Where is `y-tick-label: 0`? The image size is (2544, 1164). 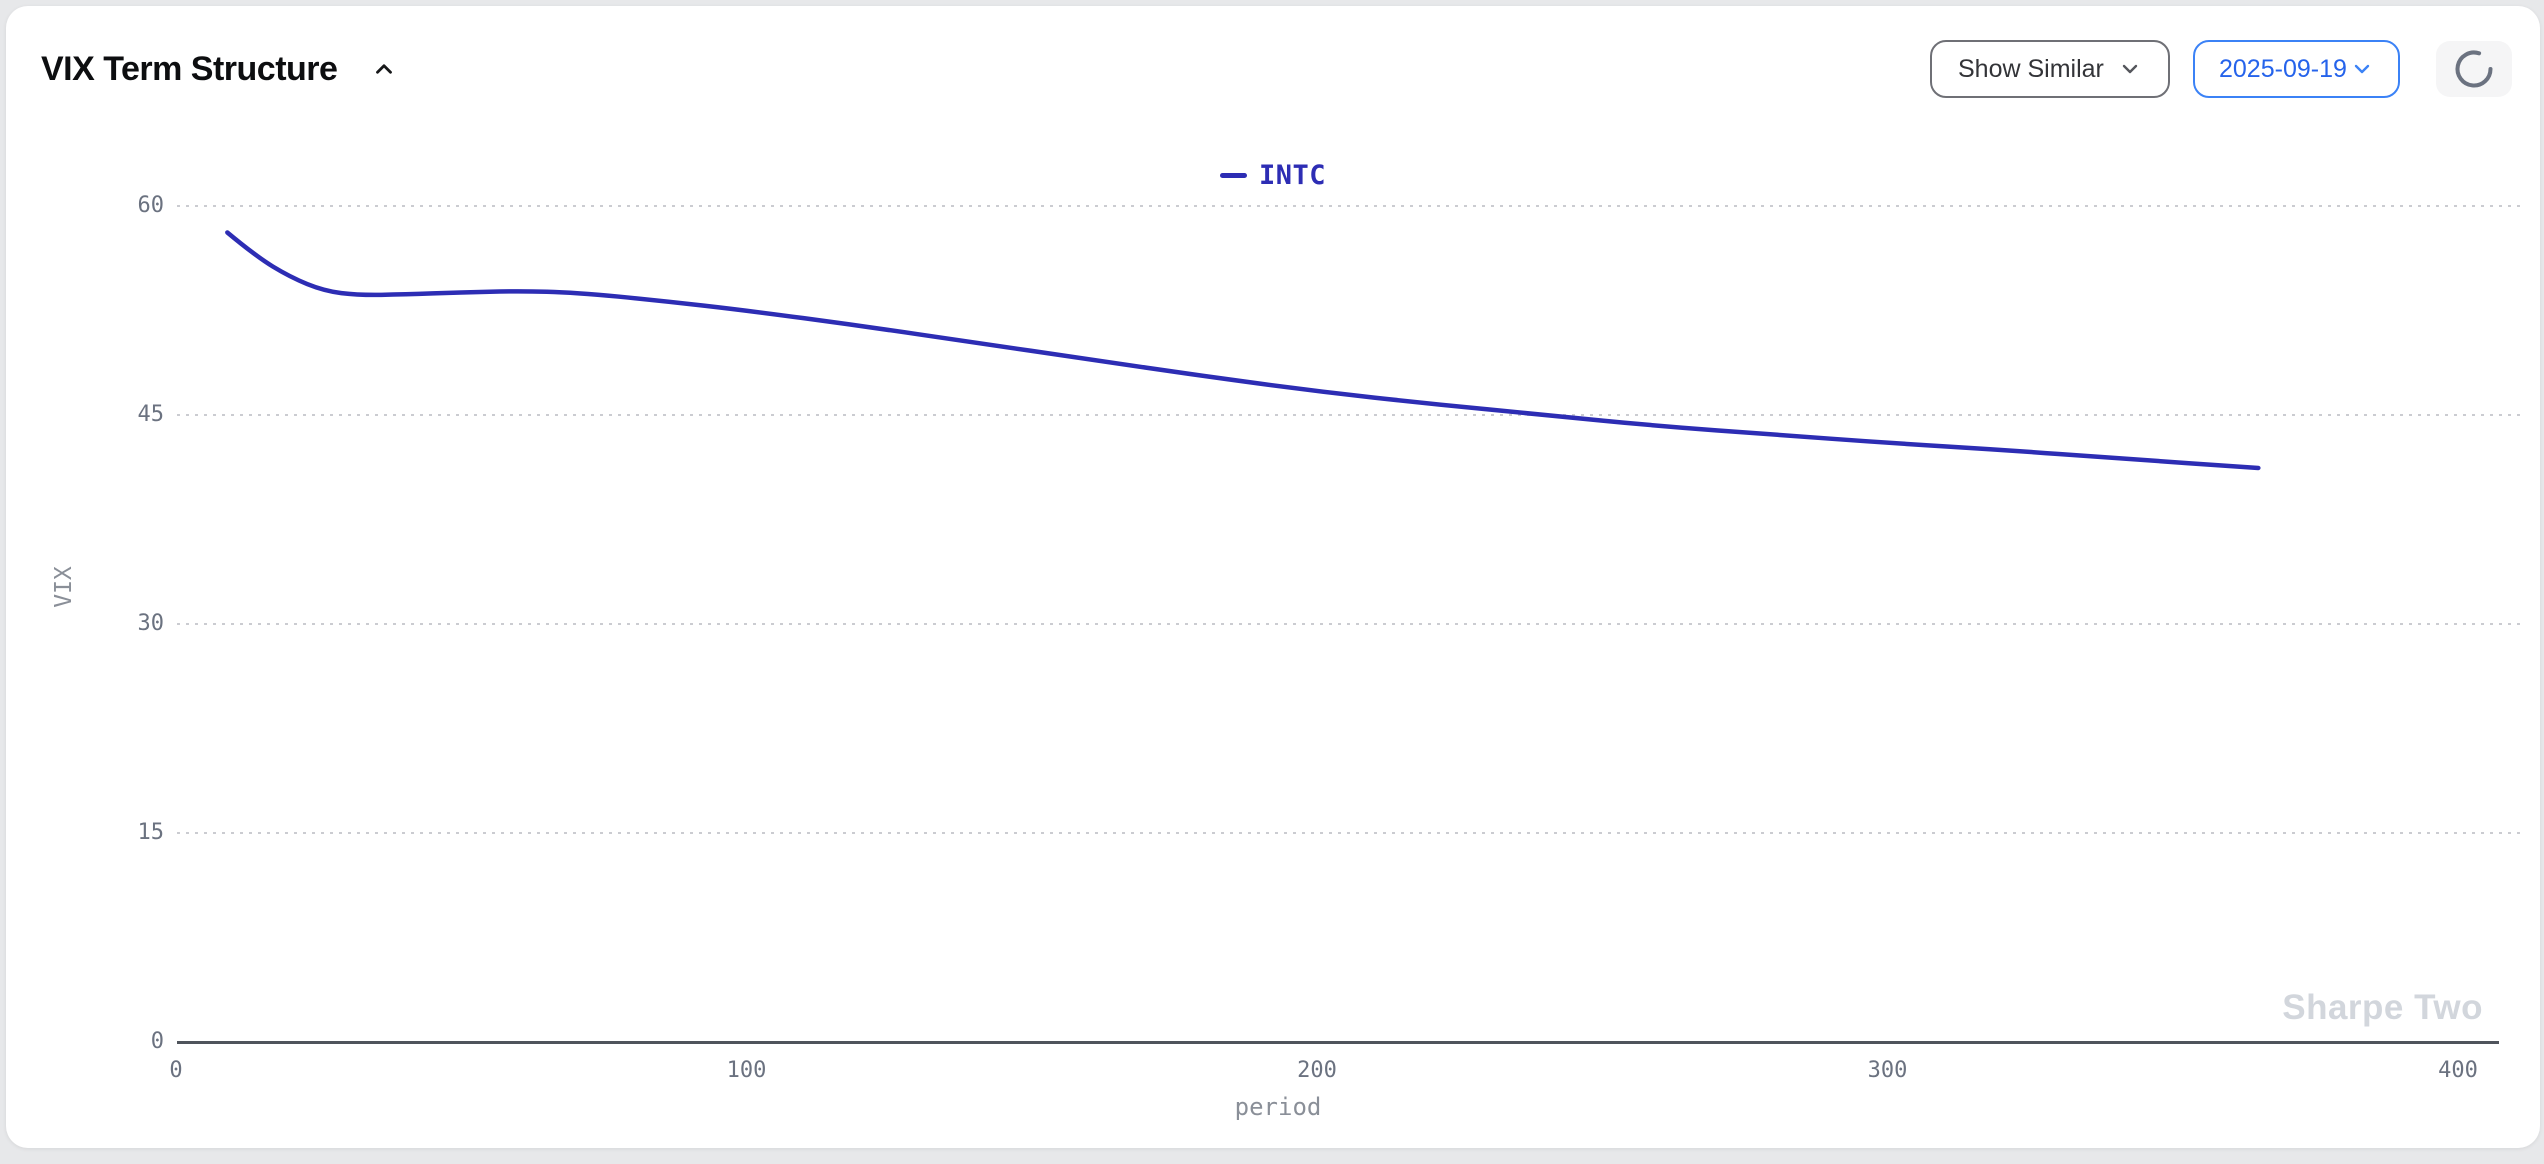
y-tick-label: 0 is located at coordinates (157, 1041).